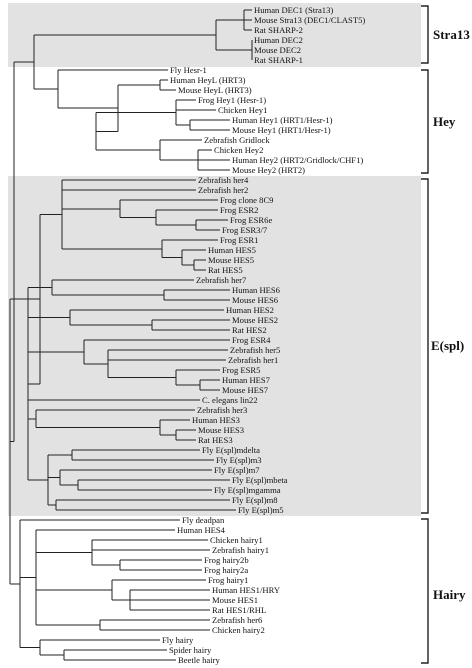  I want to click on leaf-label: Spider hairy, so click(190, 650).